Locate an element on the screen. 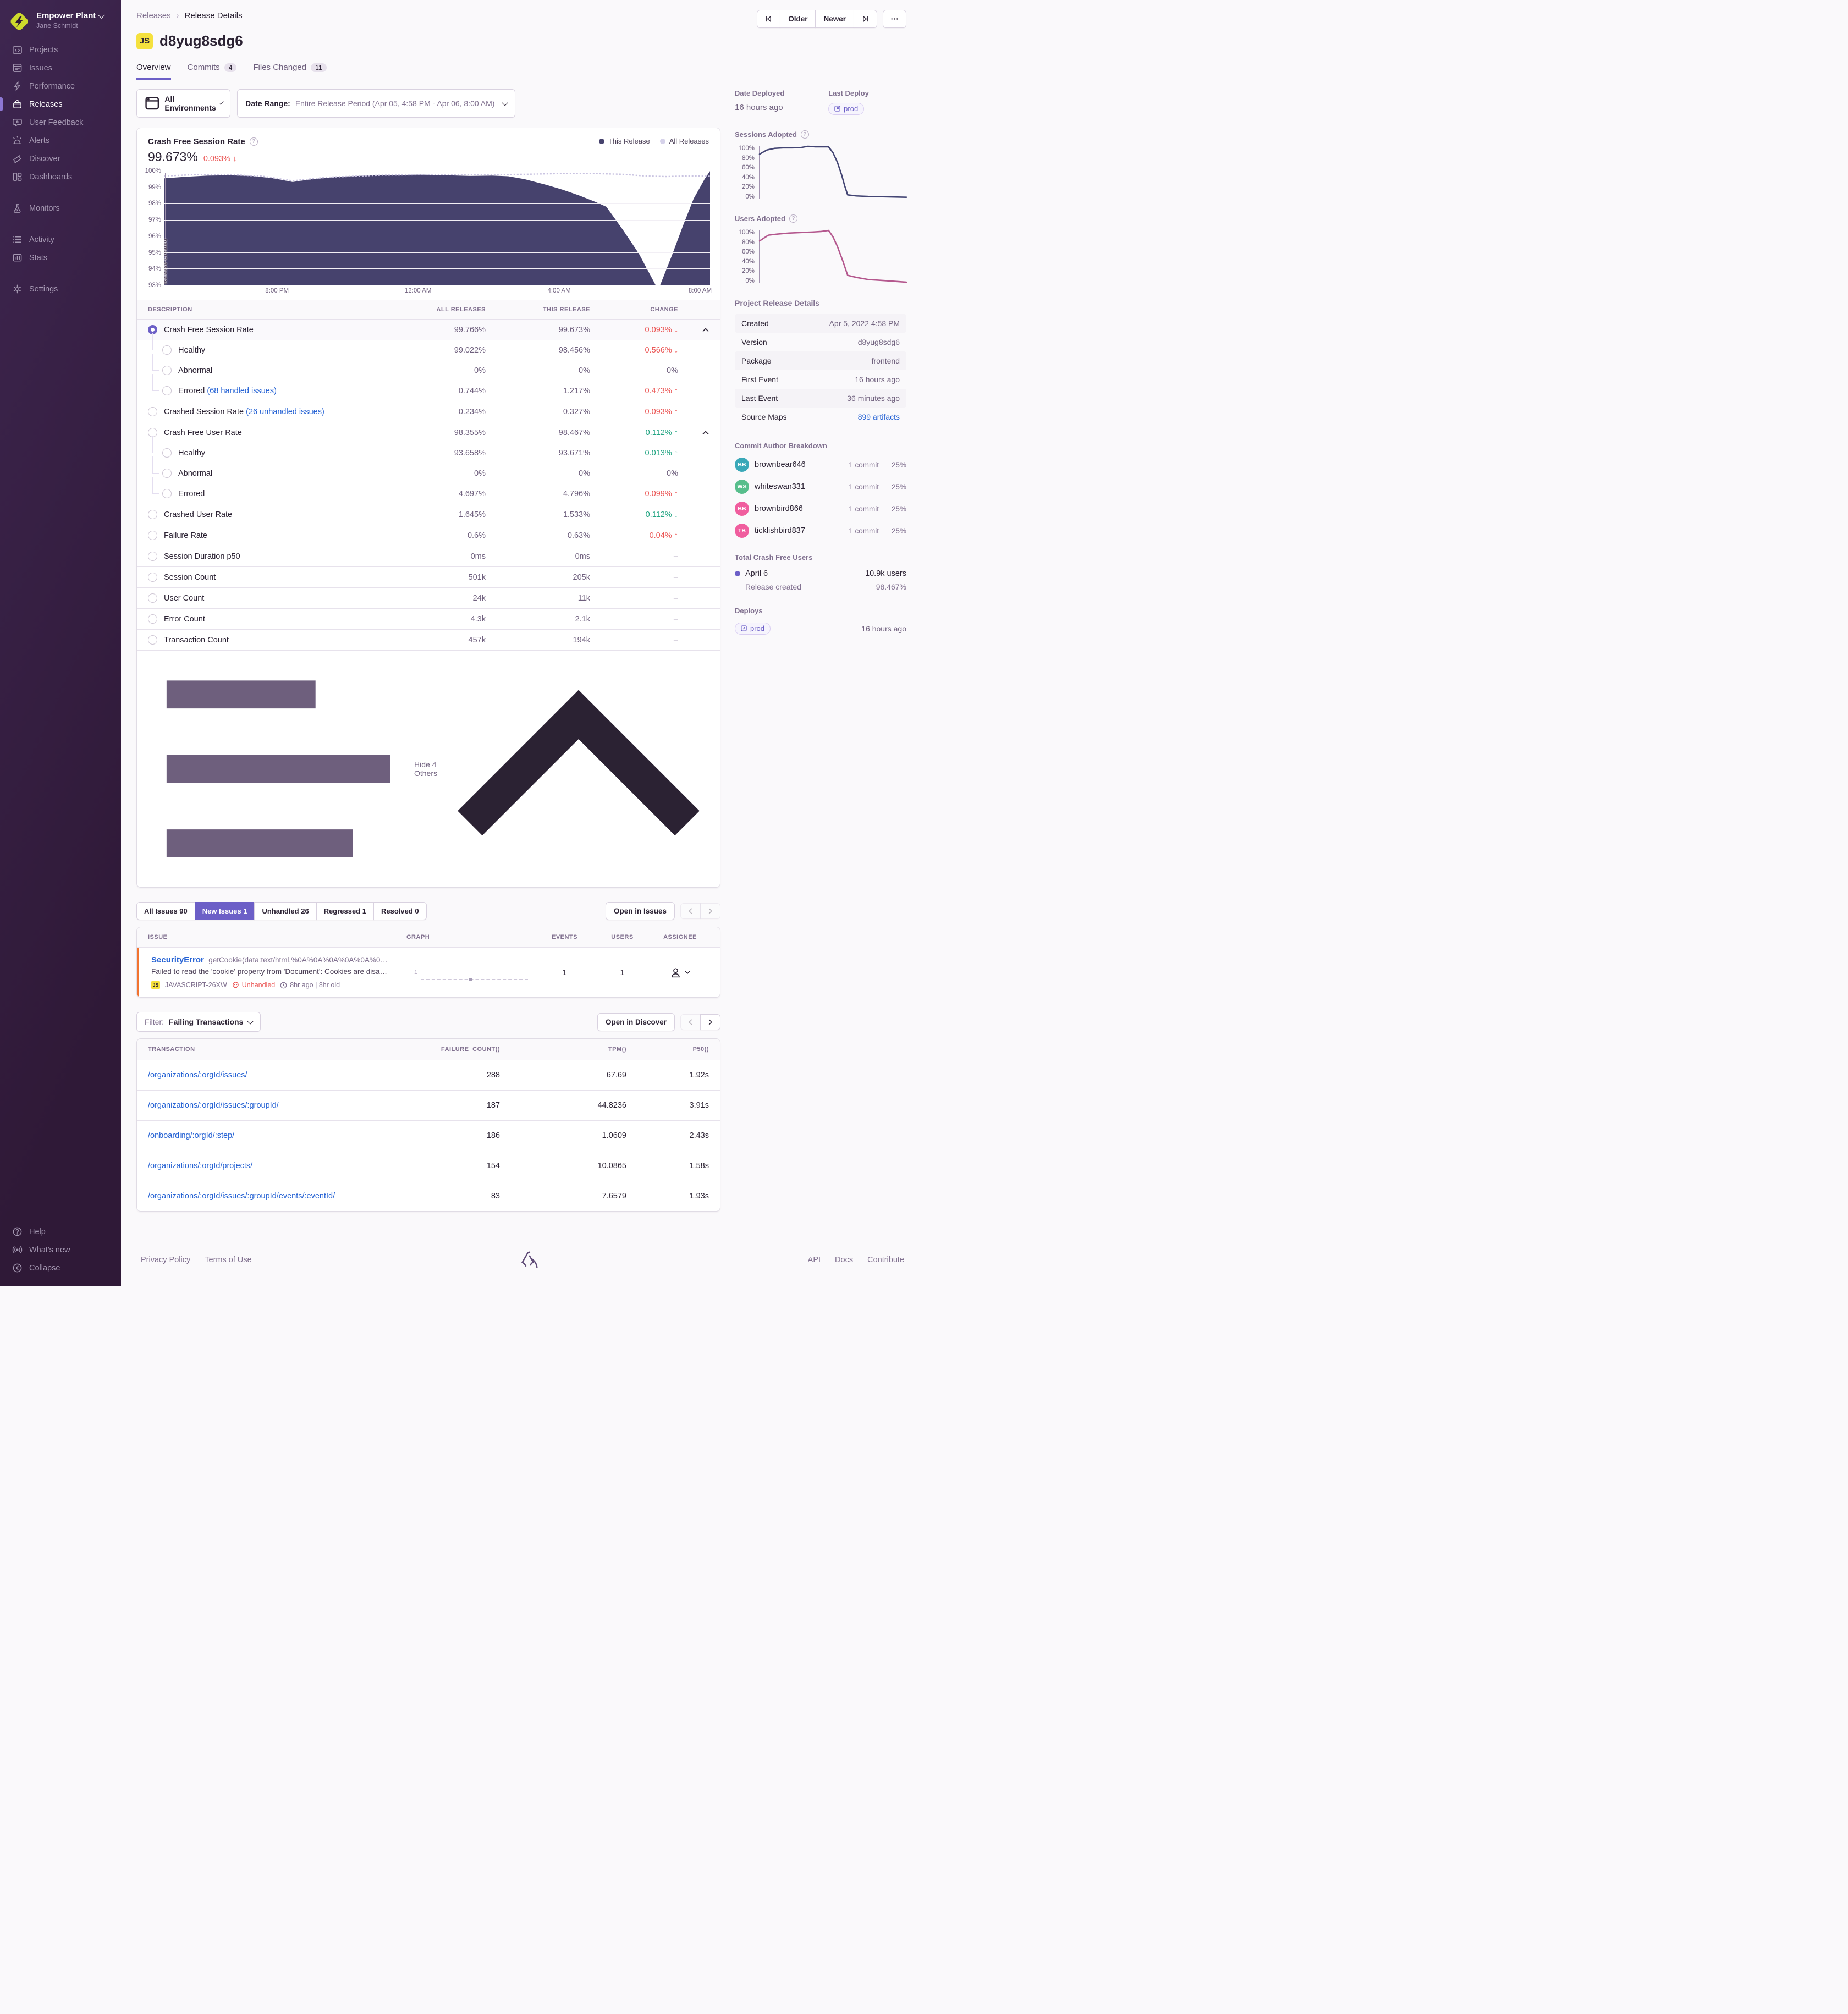 Image resolution: width=1848 pixels, height=2014 pixels. sidebar-item-discover: Discover is located at coordinates (61, 159).